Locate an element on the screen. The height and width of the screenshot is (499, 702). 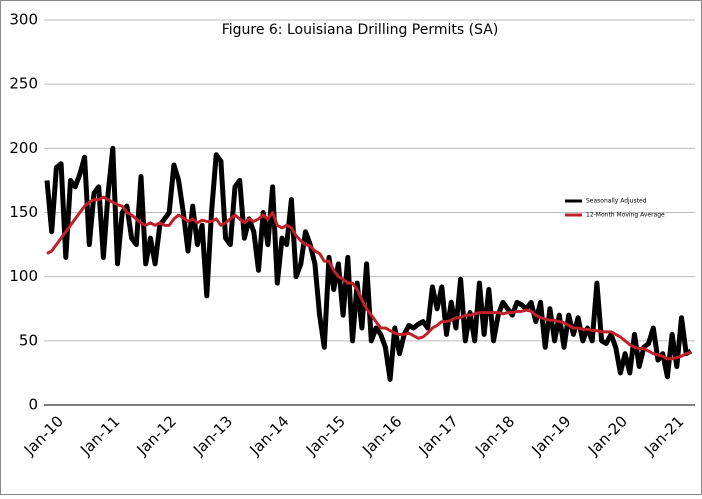
y-tick-label: 250 is located at coordinates (23, 84).